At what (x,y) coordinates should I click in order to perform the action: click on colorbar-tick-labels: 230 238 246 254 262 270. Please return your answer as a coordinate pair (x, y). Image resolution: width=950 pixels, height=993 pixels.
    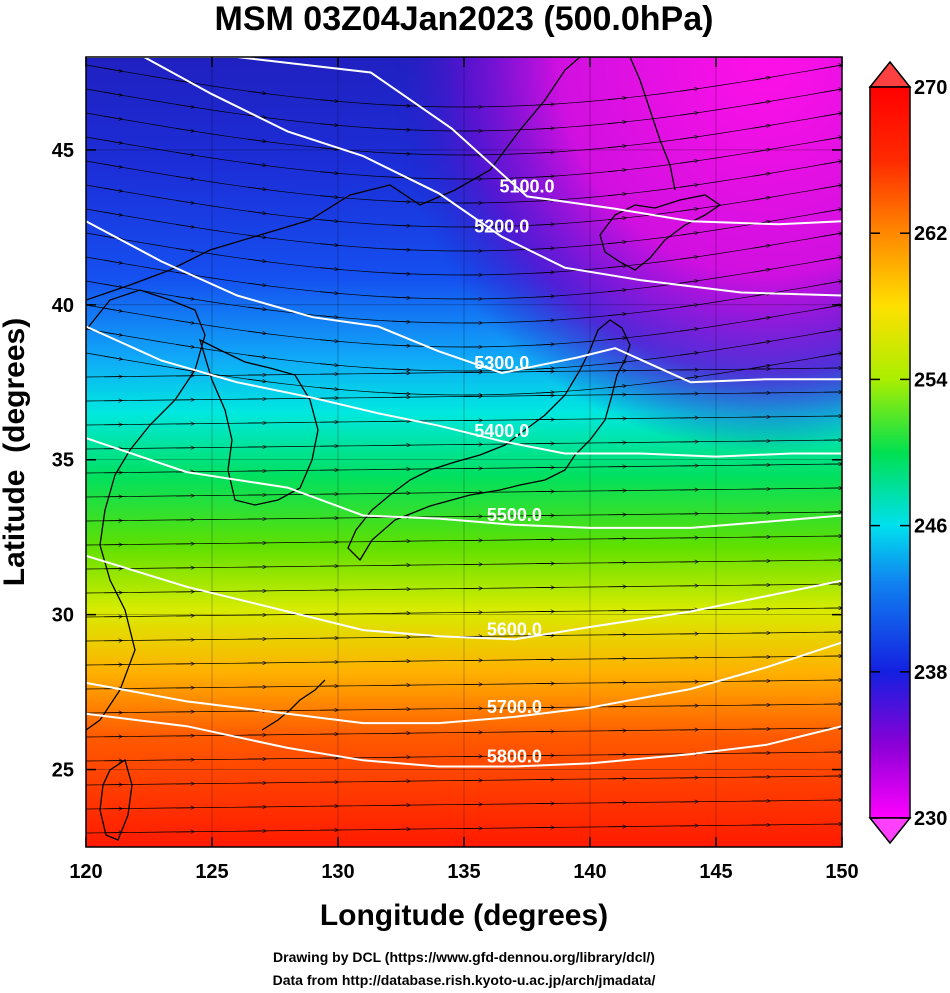
    Looking at the image, I should click on (931, 453).